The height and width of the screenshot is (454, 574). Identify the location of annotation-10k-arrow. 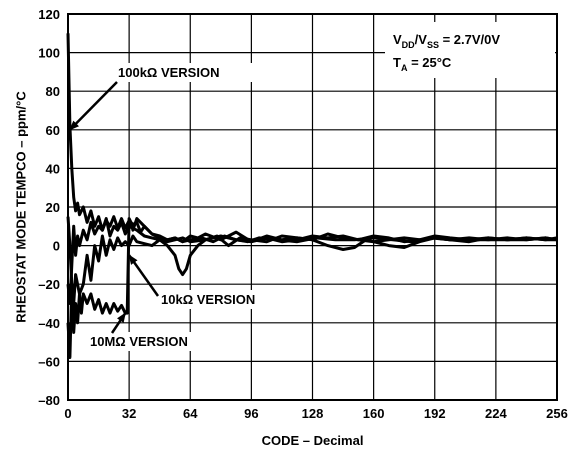
(144, 275).